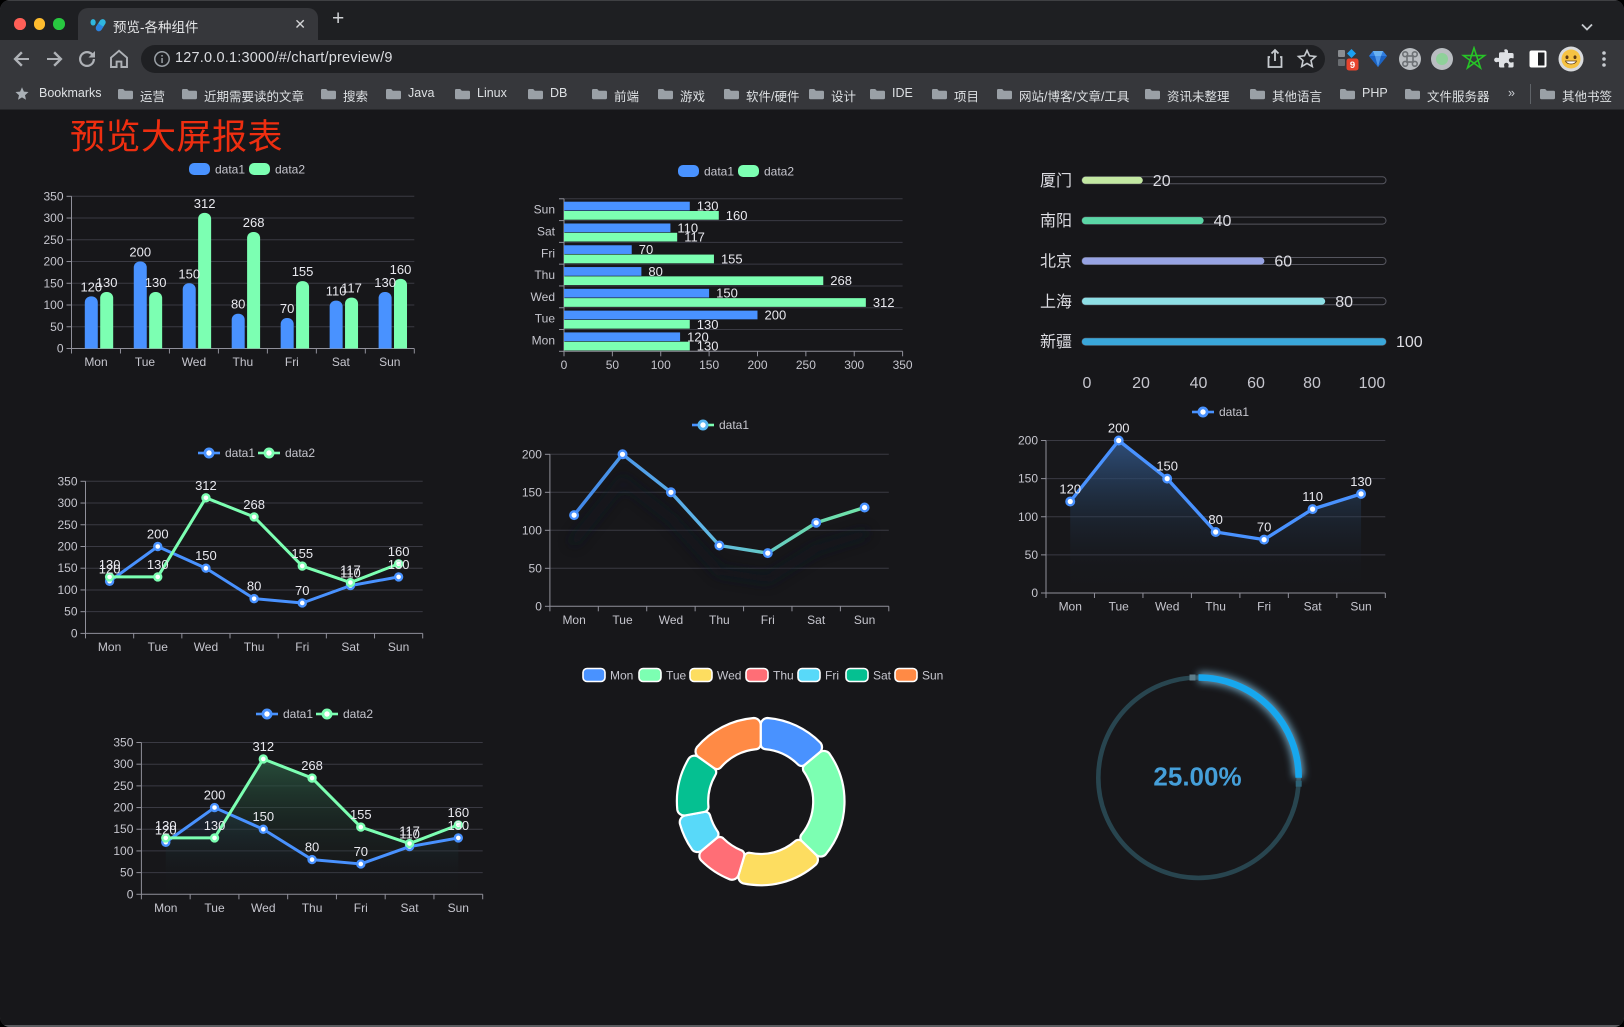 The height and width of the screenshot is (1027, 1624). What do you see at coordinates (1197, 777) in the screenshot?
I see `svg-text: 25.00%` at bounding box center [1197, 777].